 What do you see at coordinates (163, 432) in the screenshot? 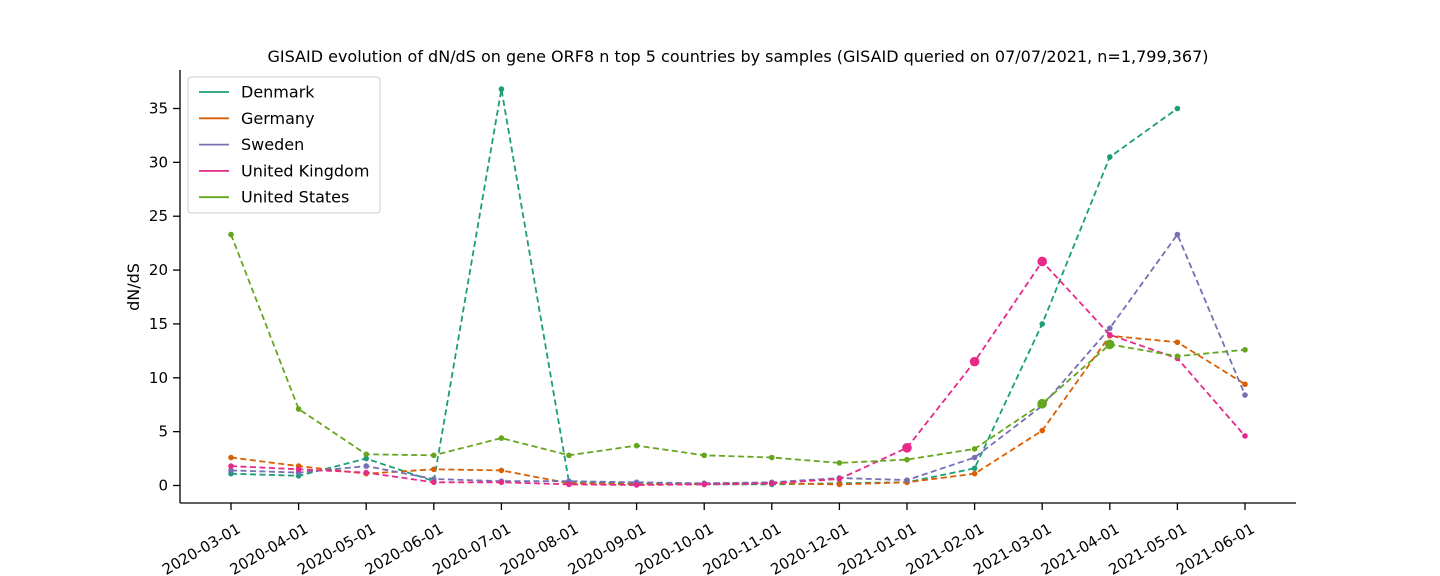
I see `y-tick-label: 5` at bounding box center [163, 432].